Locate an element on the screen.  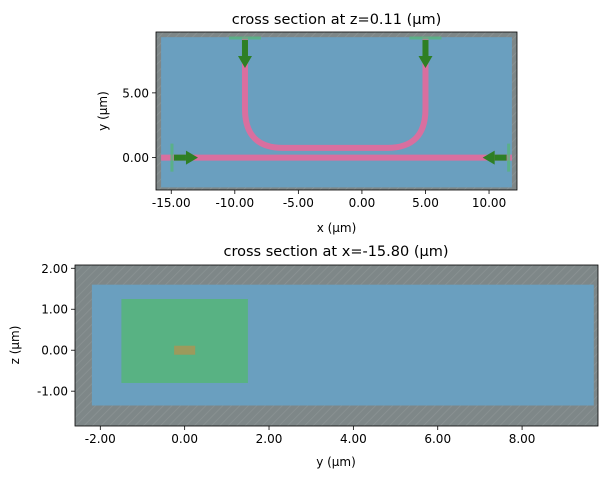
t-x-tick-label: 0.00 is located at coordinates (362, 203).